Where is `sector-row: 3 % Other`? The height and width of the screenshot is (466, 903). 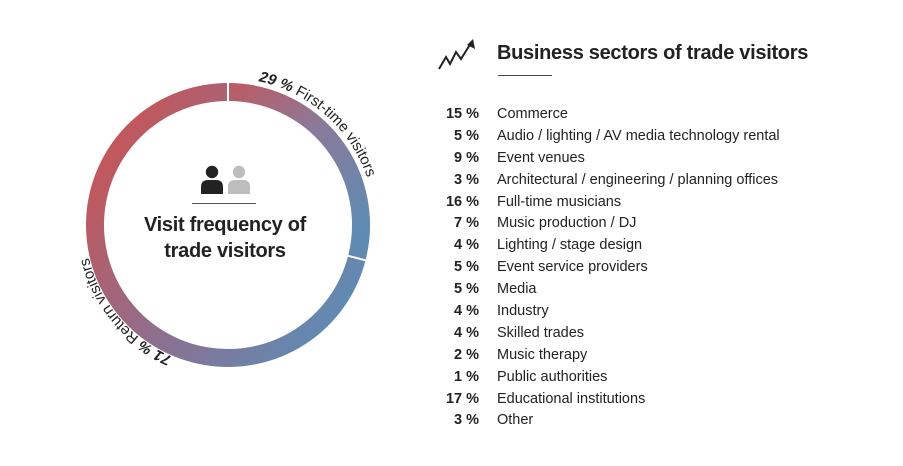 sector-row: 3 % Other is located at coordinates (655, 421).